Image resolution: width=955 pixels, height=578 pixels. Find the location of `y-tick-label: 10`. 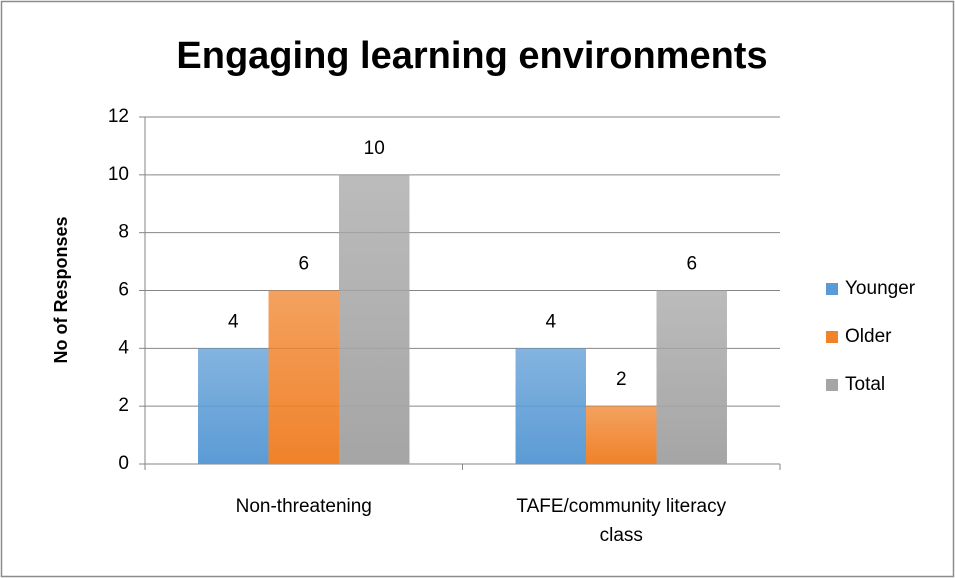

y-tick-label: 10 is located at coordinates (118, 174).